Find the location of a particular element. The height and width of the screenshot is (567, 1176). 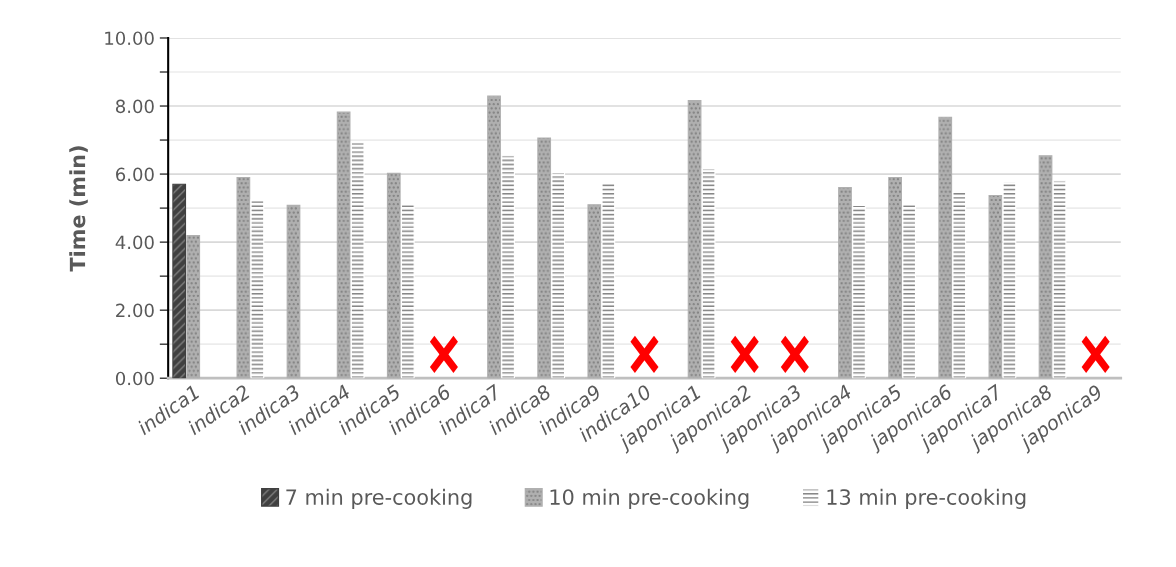

y-tick-label: 6.00 is located at coordinates (135, 174).